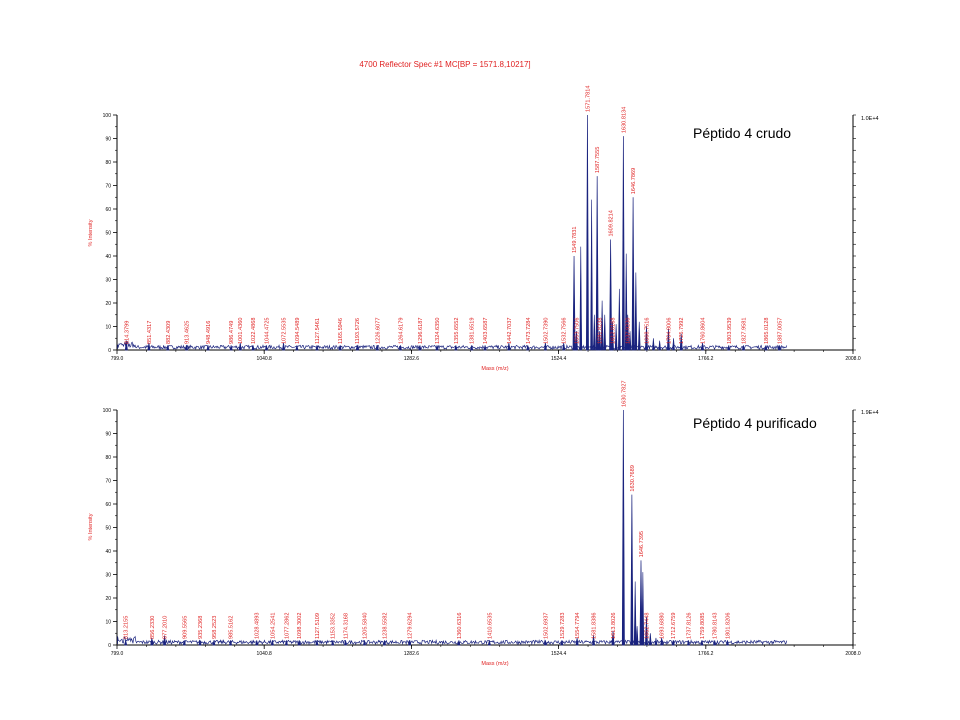 The width and height of the screenshot is (960, 720). I want to click on peak-mass-label: 1646.7395, so click(642, 544).